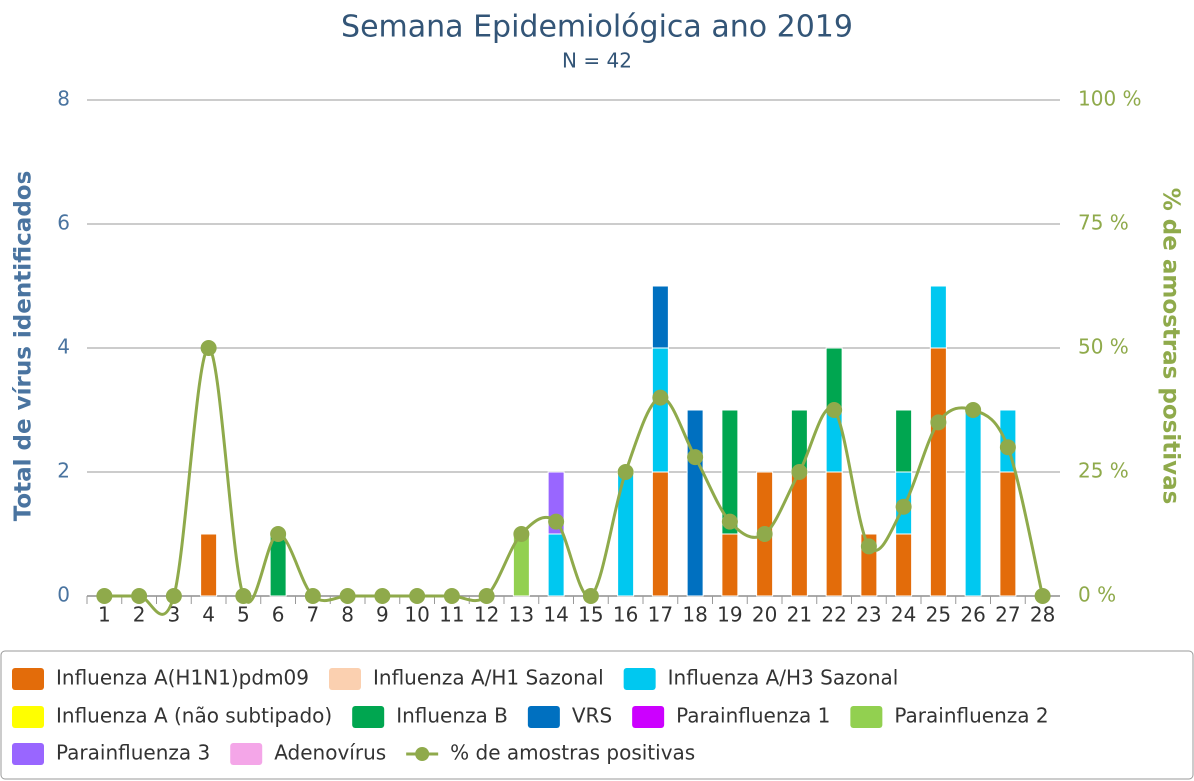 This screenshot has width=1194, height=781. Describe the element at coordinates (313, 615) in the screenshot. I see `x-tick-label: 7` at that location.